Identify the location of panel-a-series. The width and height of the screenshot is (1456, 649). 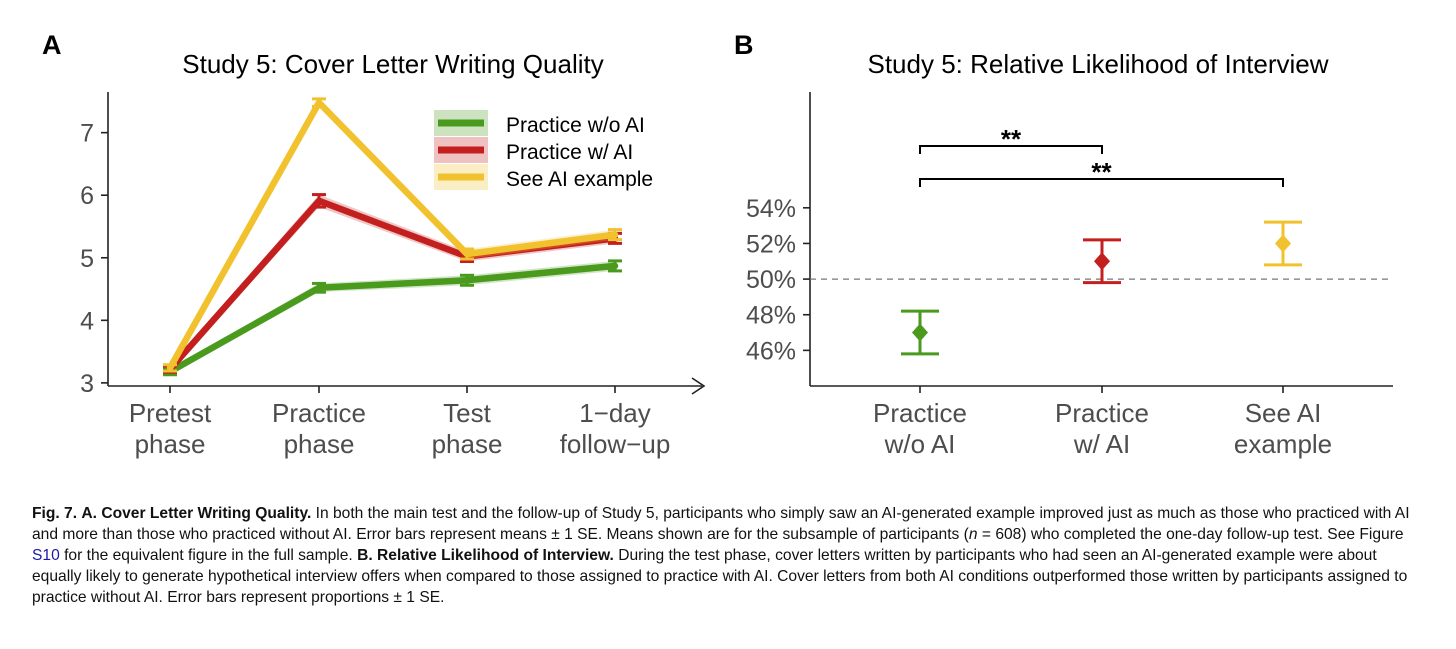
(392, 237).